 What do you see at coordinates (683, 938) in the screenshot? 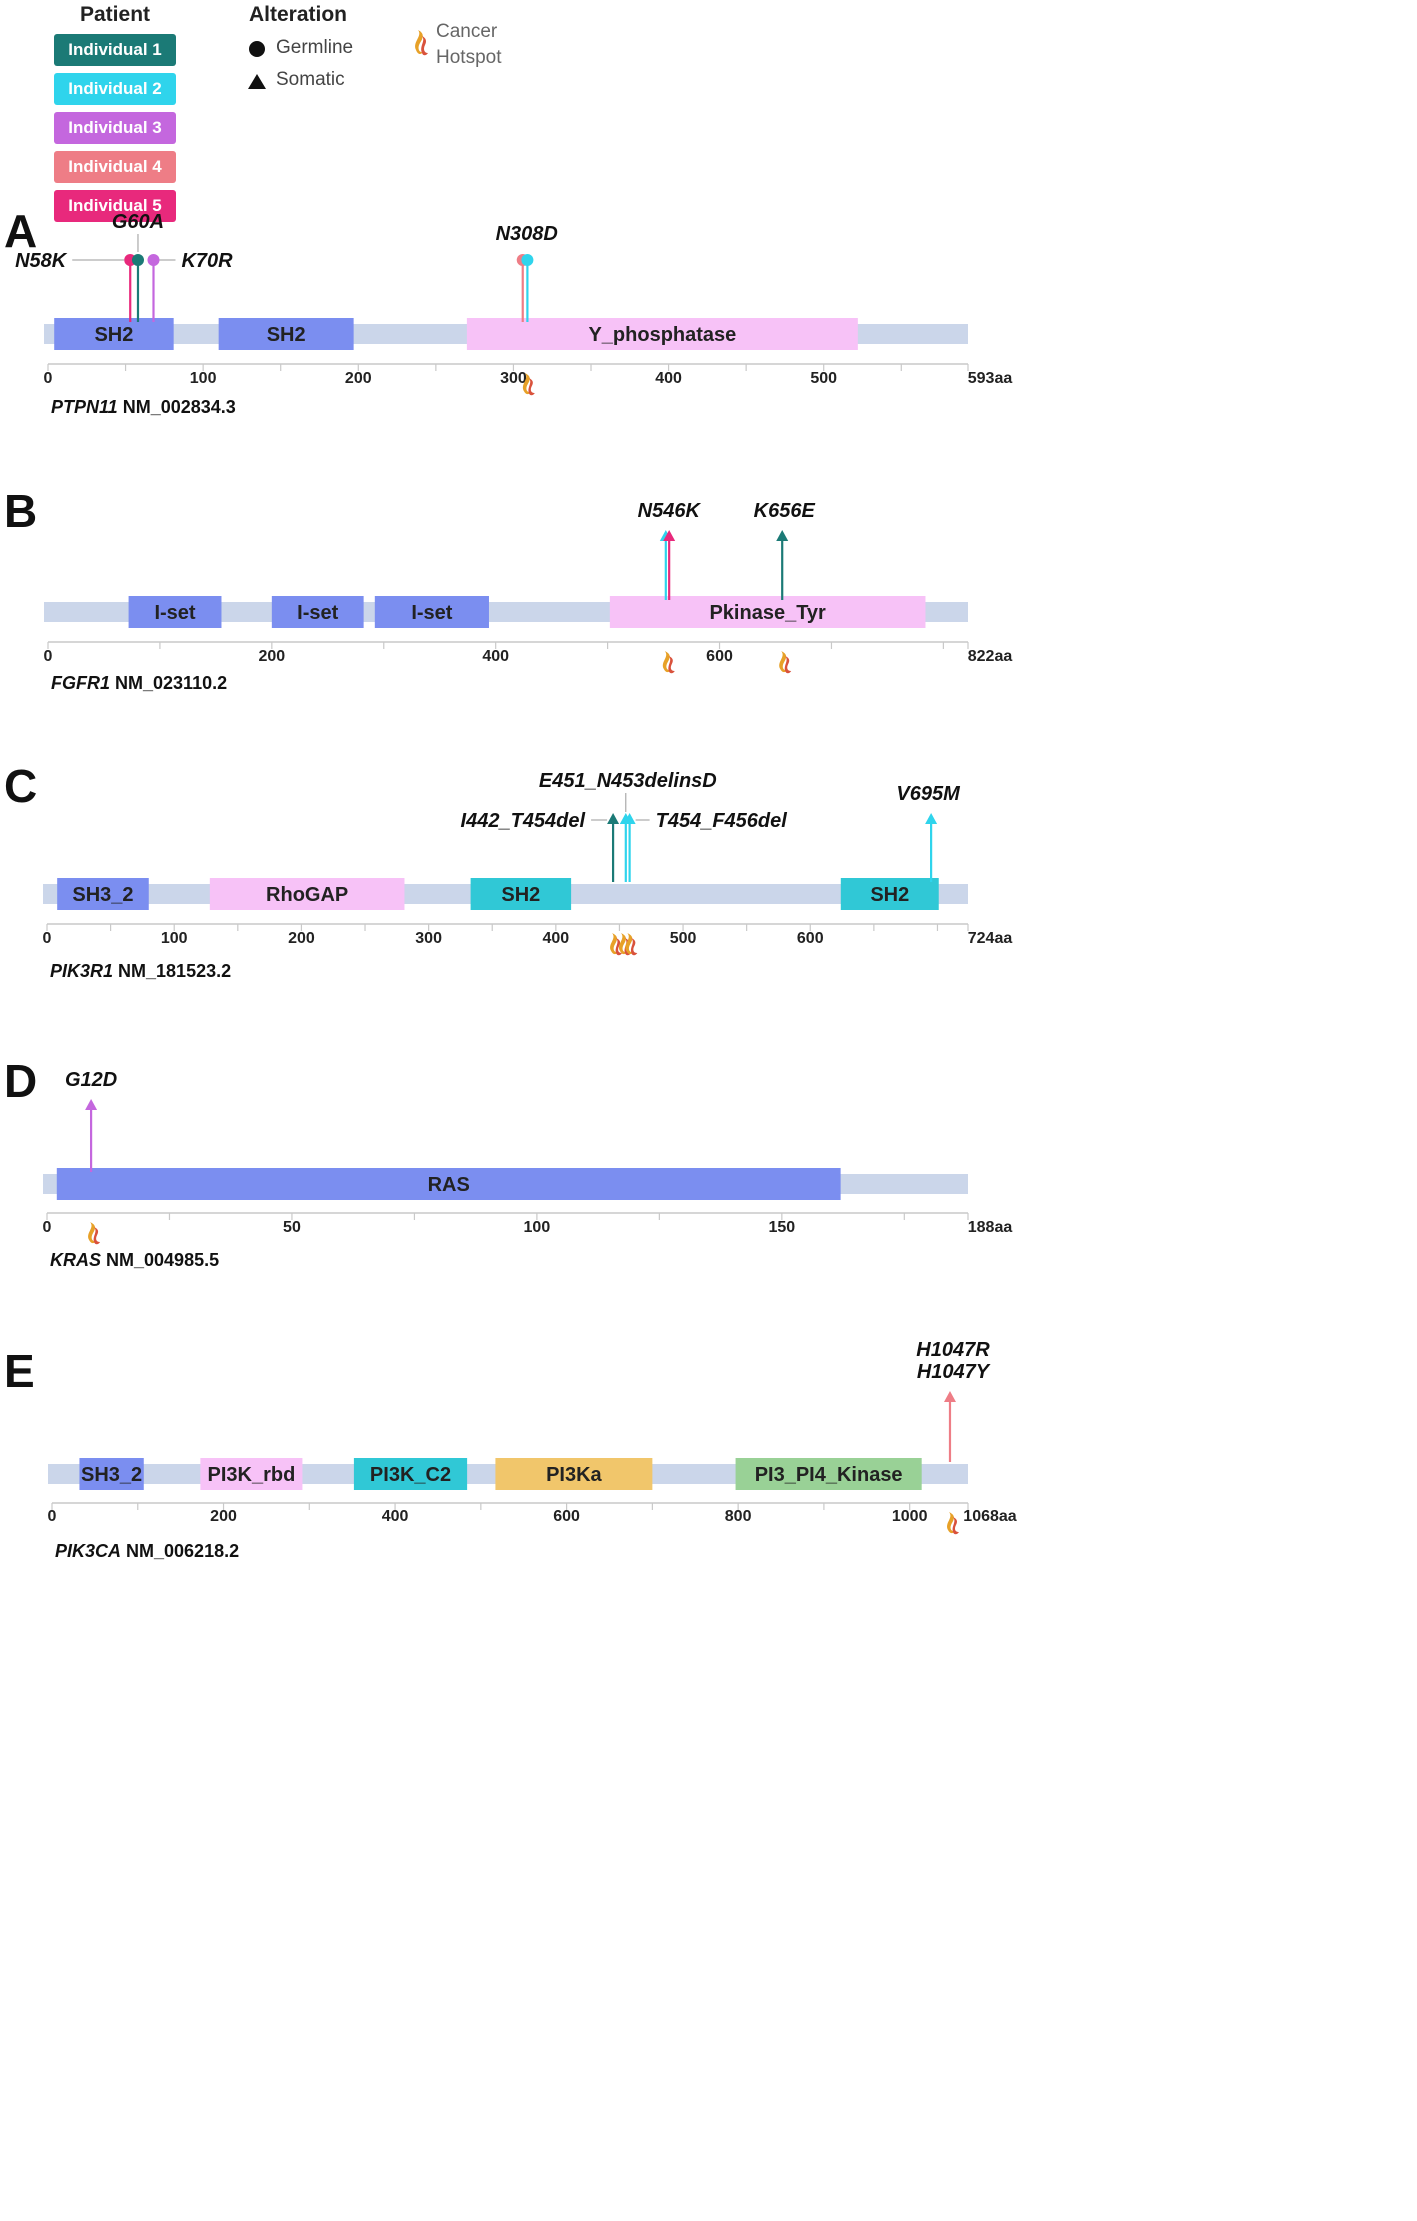
I see `x-tick-label: 500` at bounding box center [683, 938].